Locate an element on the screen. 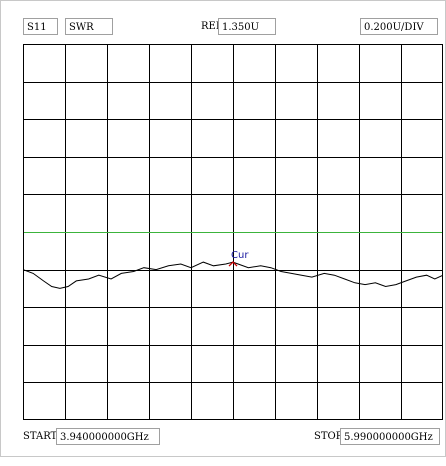  format-box: SWR is located at coordinates (89, 26).